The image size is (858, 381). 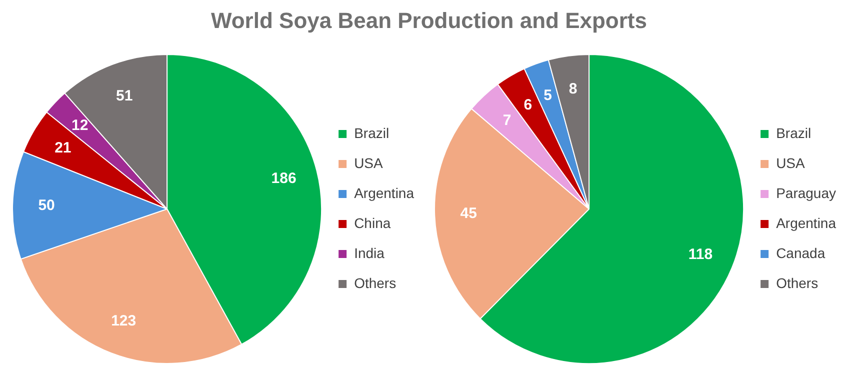 What do you see at coordinates (123, 321) in the screenshot?
I see `data-label: 123` at bounding box center [123, 321].